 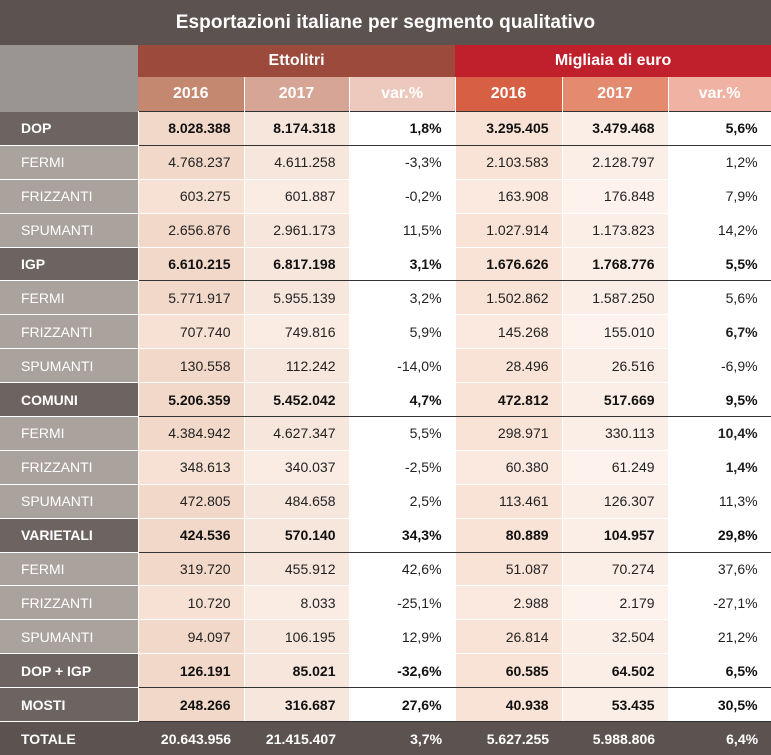 I want to click on cell-volume-2016: 10.720, so click(x=191, y=603).